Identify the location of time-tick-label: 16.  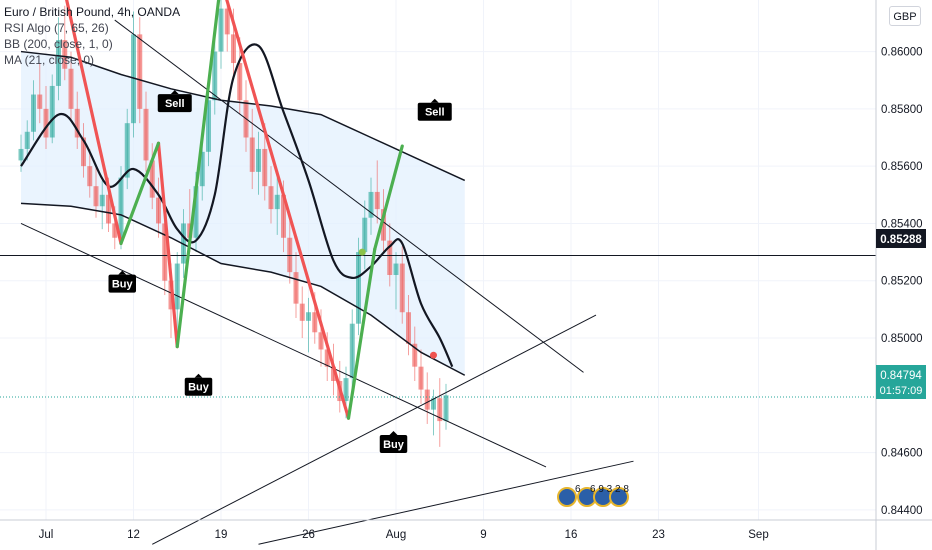
(571, 535).